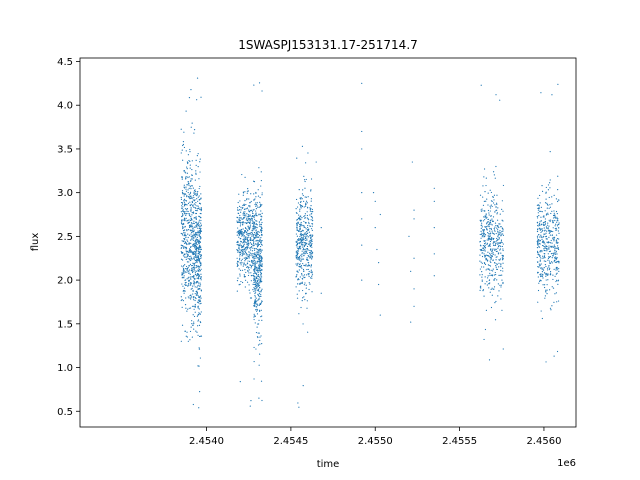  What do you see at coordinates (206, 441) in the screenshot?
I see `x-tick-label: 2.4540` at bounding box center [206, 441].